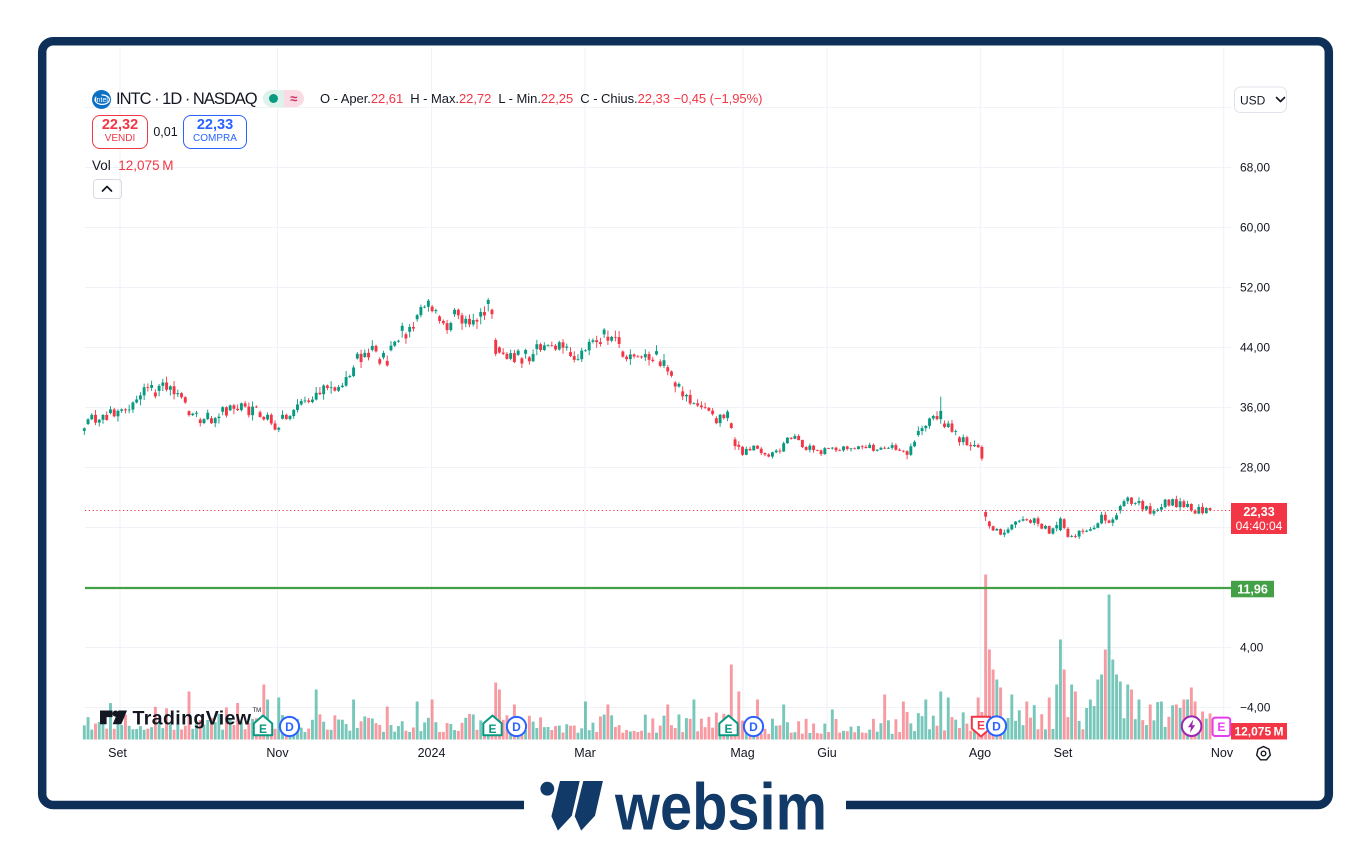 The image size is (1371, 848). What do you see at coordinates (101, 99) in the screenshot?
I see `svg-text: intel` at bounding box center [101, 99].